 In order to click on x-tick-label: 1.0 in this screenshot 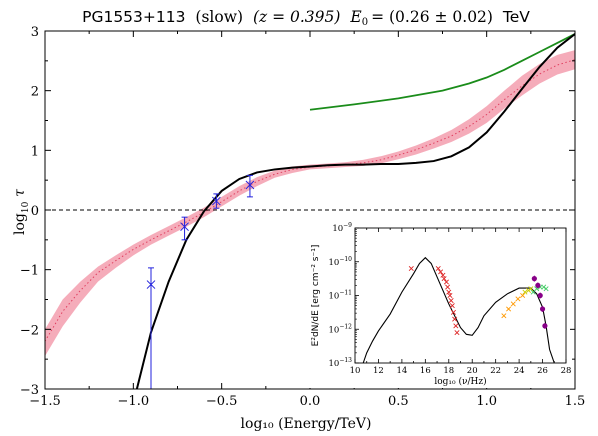, I will do `click(486, 401)`.